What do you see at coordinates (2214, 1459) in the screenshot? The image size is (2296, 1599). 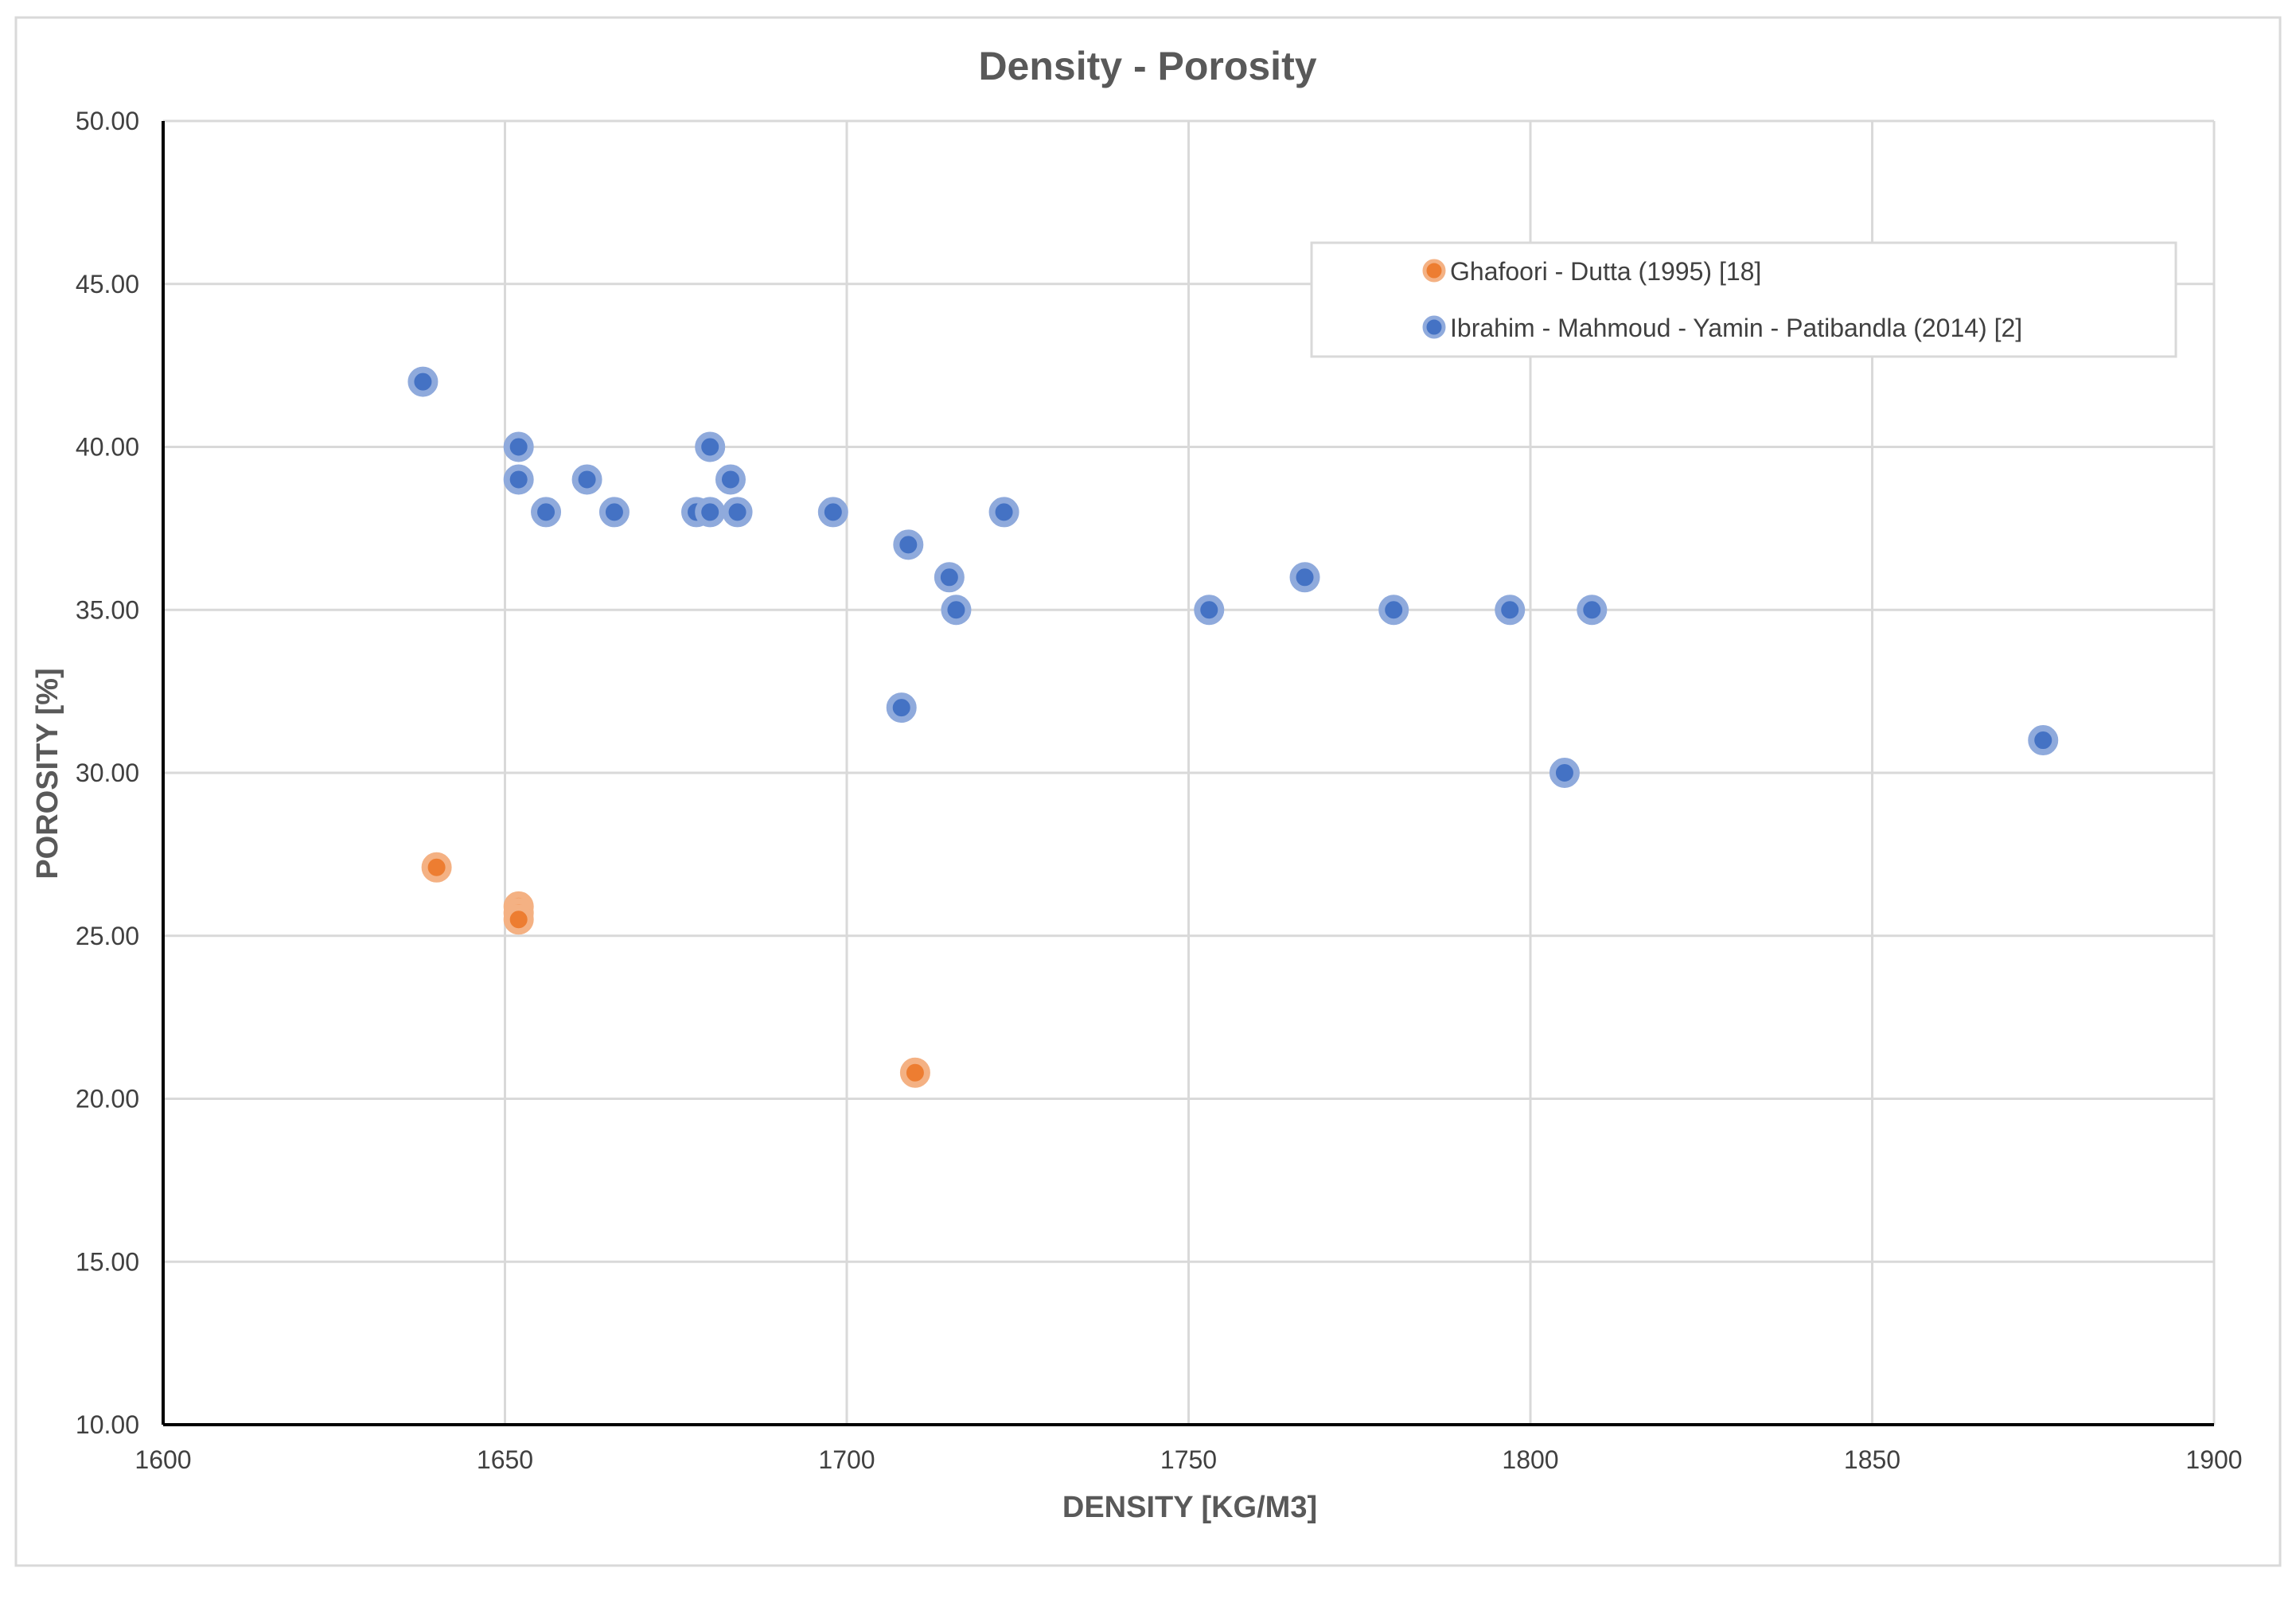 I see `x-tick-label: 1900` at bounding box center [2214, 1459].